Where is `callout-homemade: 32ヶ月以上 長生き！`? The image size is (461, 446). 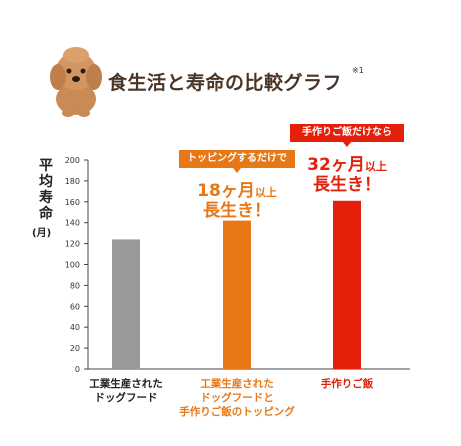
callout-homemade: 32ヶ月以上 長生き！ is located at coordinates (347, 172).